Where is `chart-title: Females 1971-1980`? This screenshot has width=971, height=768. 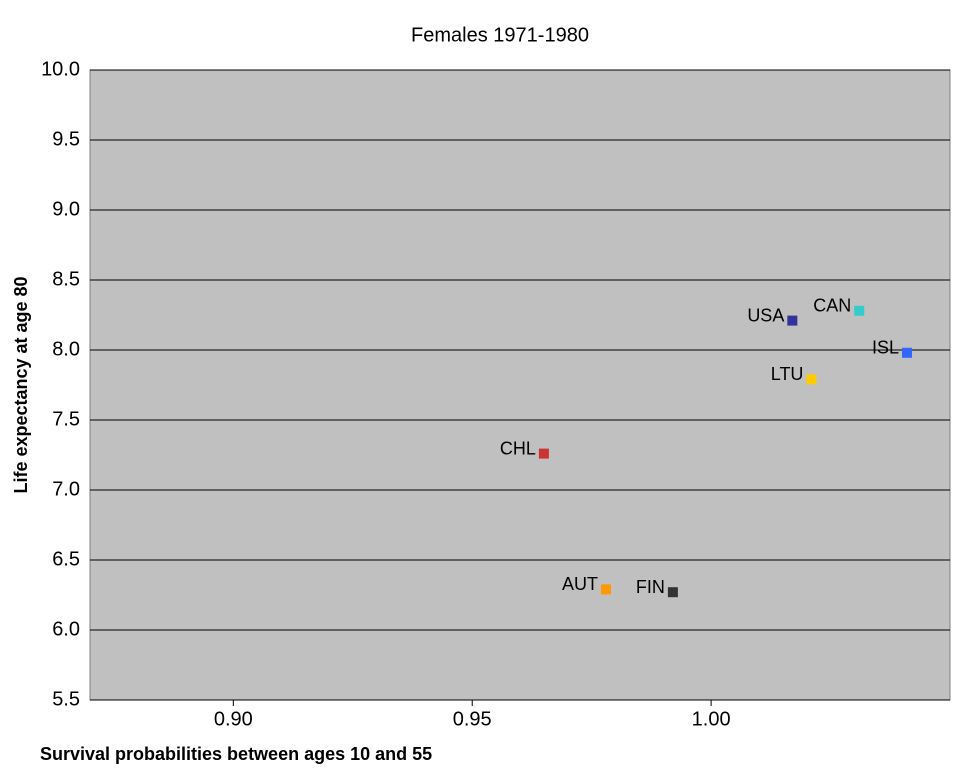 chart-title: Females 1971-1980 is located at coordinates (500, 35).